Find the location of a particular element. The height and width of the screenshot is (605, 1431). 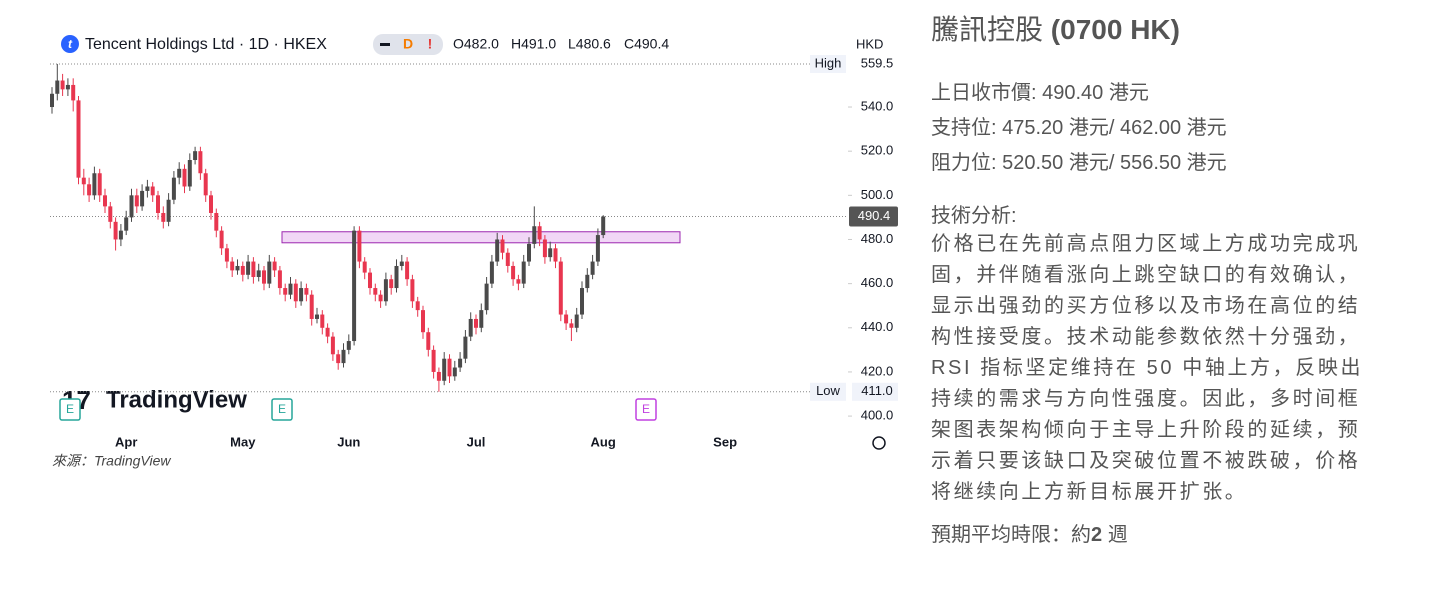

watermark: TradingView is located at coordinates (176, 399).